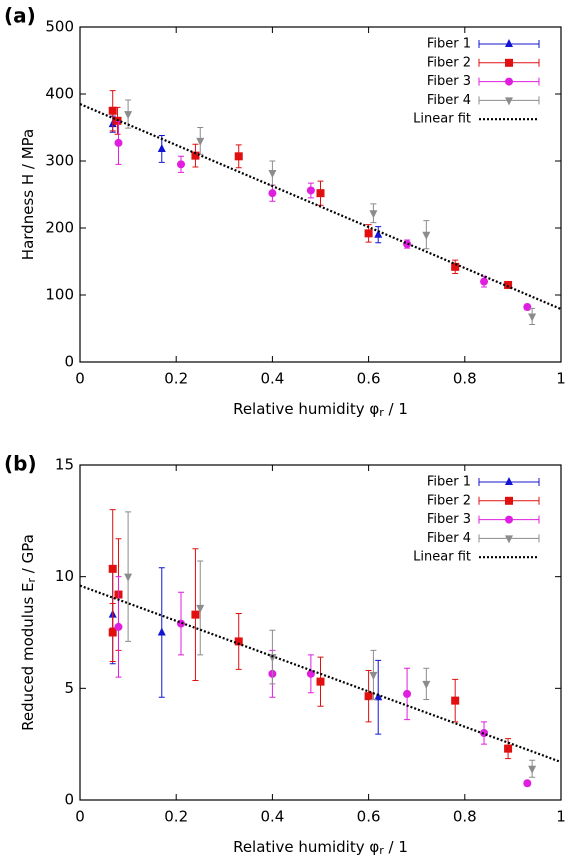 Image resolution: width=565 pixels, height=859 pixels. Describe the element at coordinates (64, 465) in the screenshot. I see `y-tick-label: 15` at that location.